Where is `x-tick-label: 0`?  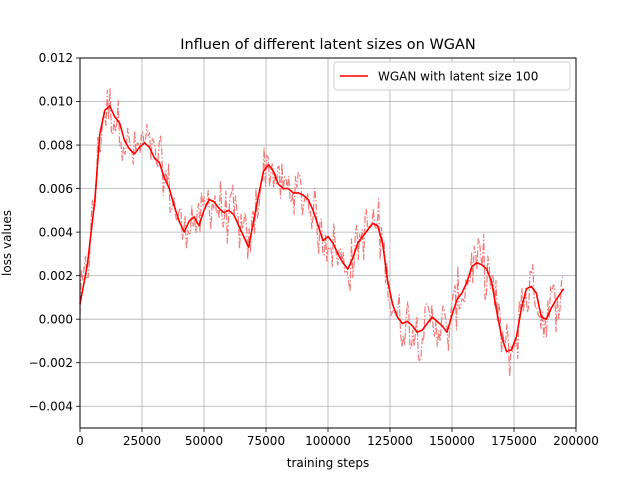
x-tick-label: 0 is located at coordinates (80, 441).